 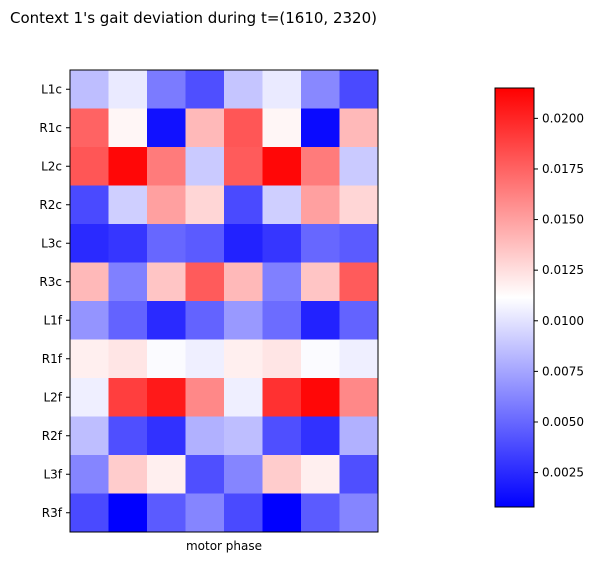 What do you see at coordinates (52, 359) in the screenshot?
I see `row-tick-label: R1f` at bounding box center [52, 359].